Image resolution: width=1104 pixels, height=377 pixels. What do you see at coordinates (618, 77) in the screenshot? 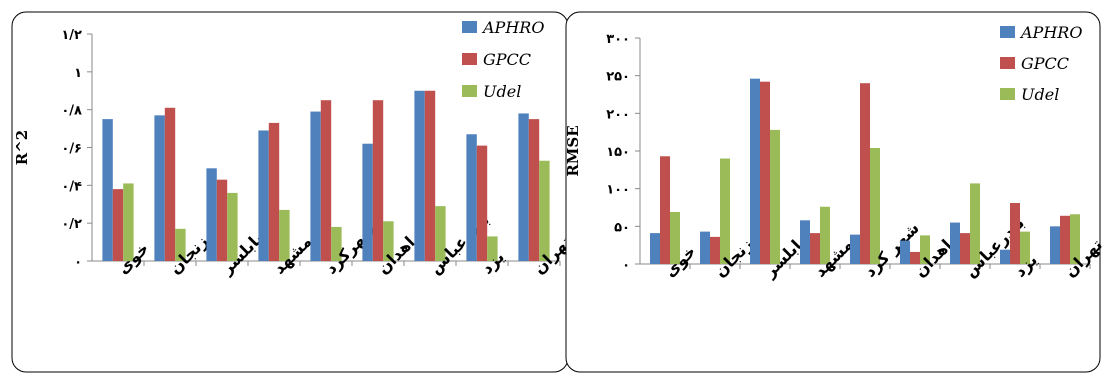
I see `y-tick-label: ٢۵٠` at bounding box center [618, 77].